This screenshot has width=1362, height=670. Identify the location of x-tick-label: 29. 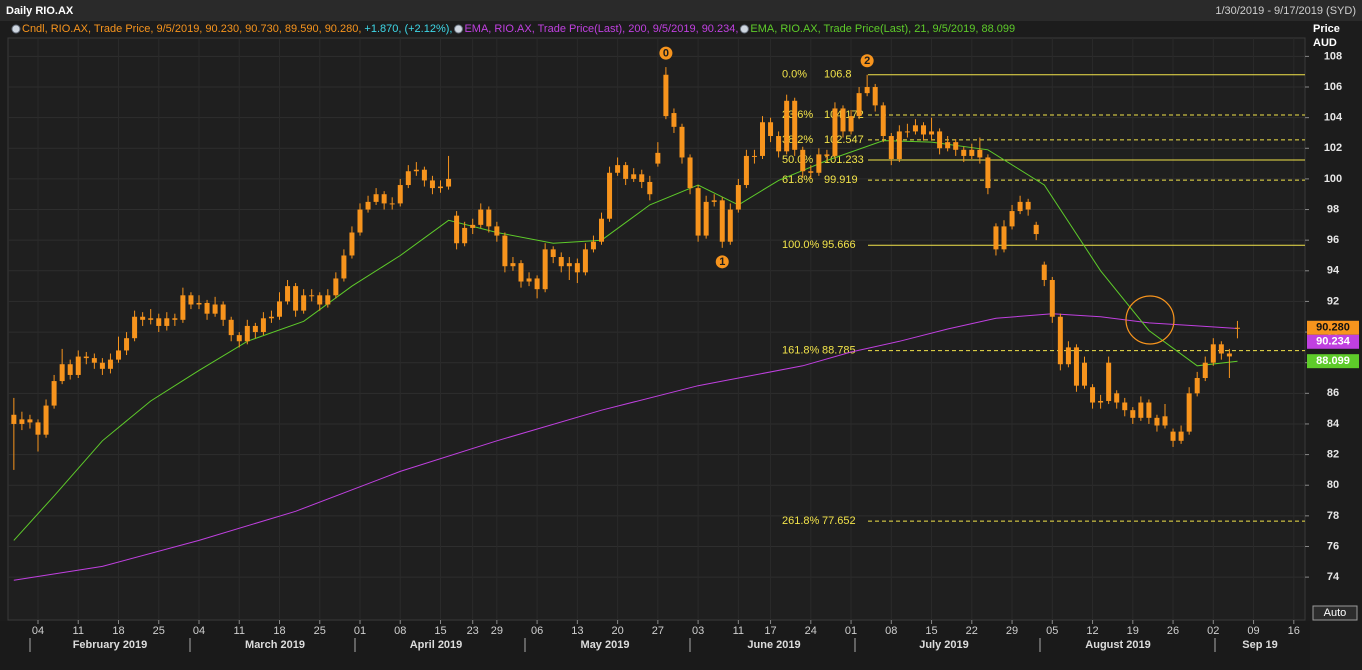
(497, 631).